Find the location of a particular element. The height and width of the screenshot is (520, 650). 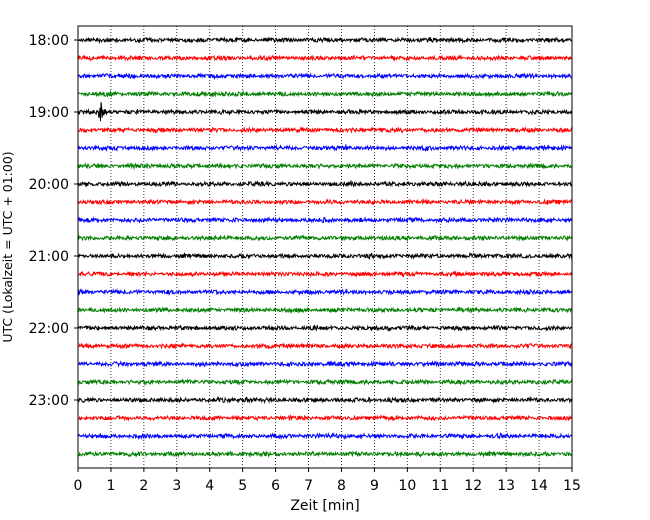

y-tick-label: 21:00 is located at coordinates (49, 257).